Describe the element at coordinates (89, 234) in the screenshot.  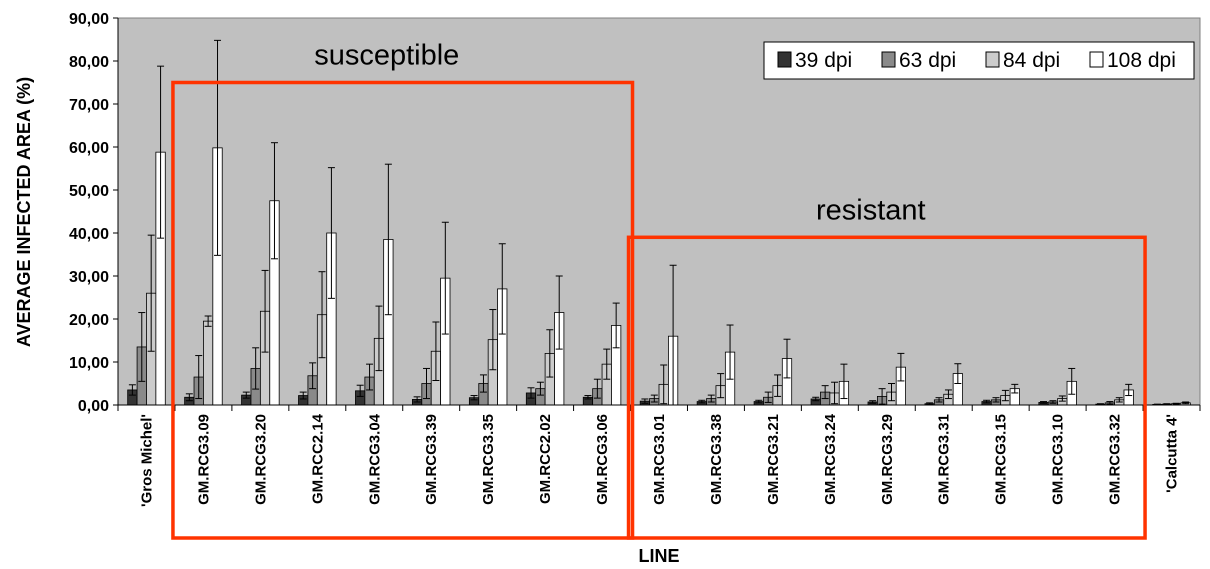
I see `y-tick-label: 40,00` at that location.